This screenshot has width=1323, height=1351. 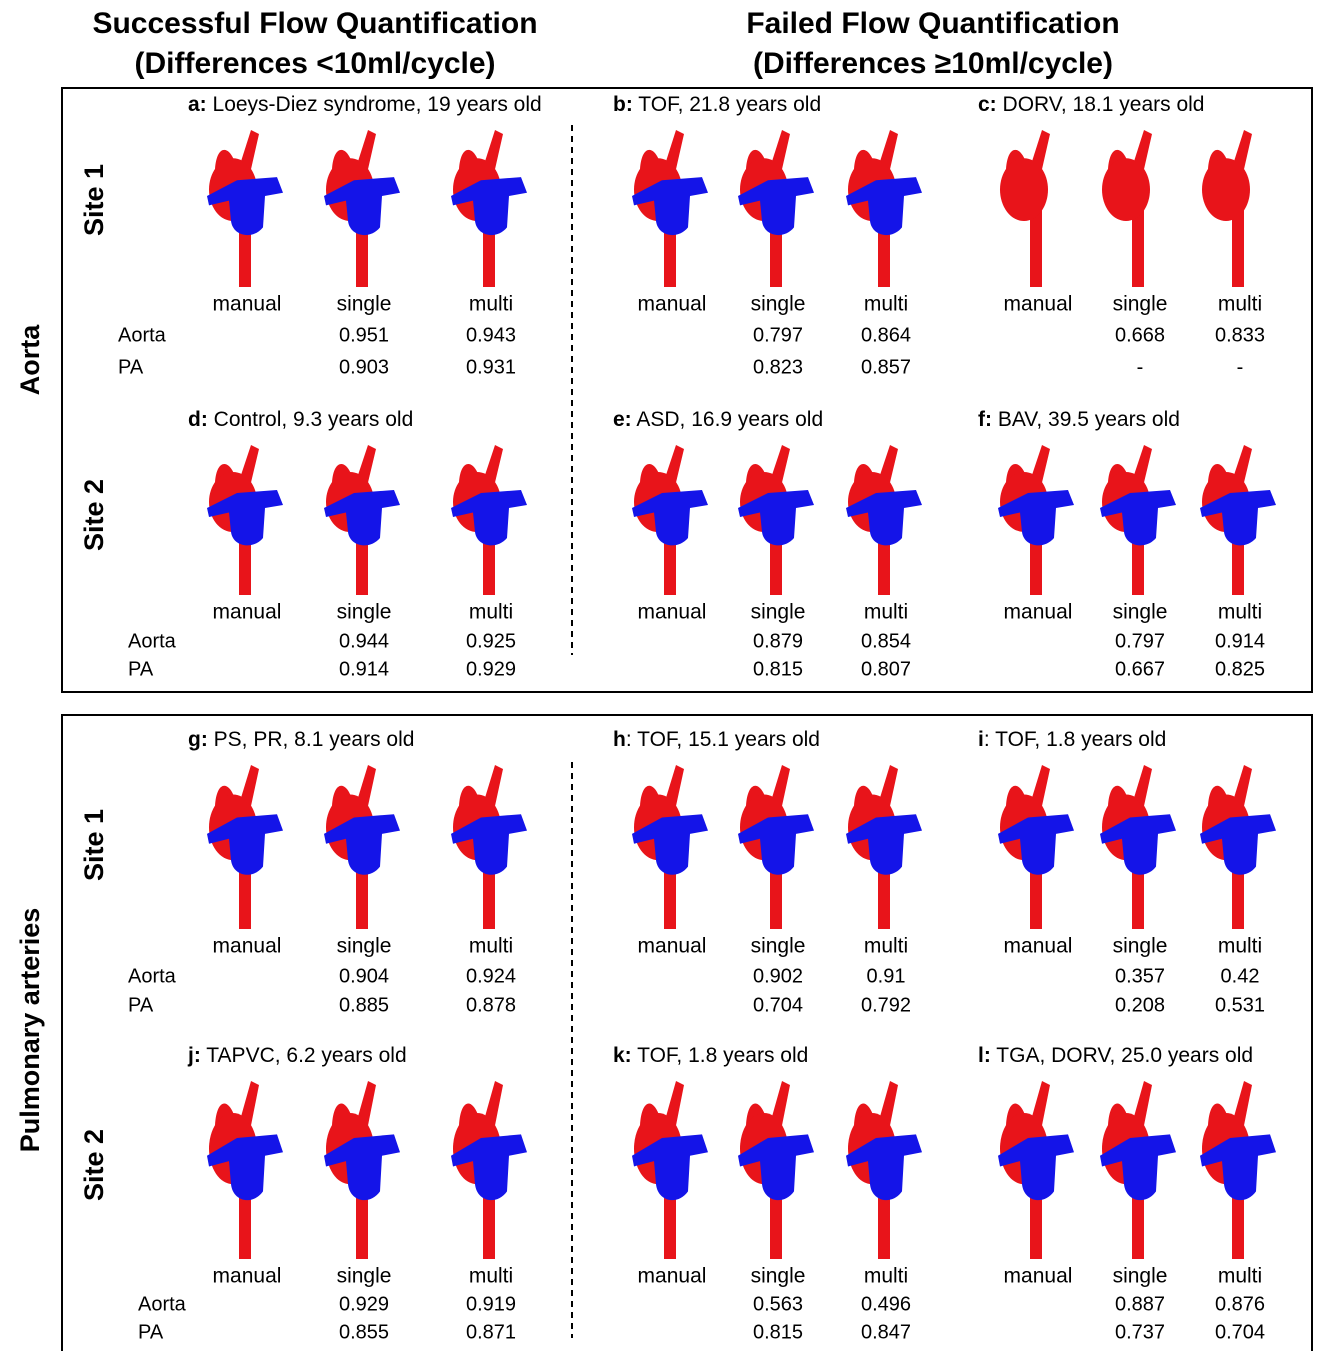 What do you see at coordinates (886, 1304) in the screenshot?
I see `score: 0.496` at bounding box center [886, 1304].